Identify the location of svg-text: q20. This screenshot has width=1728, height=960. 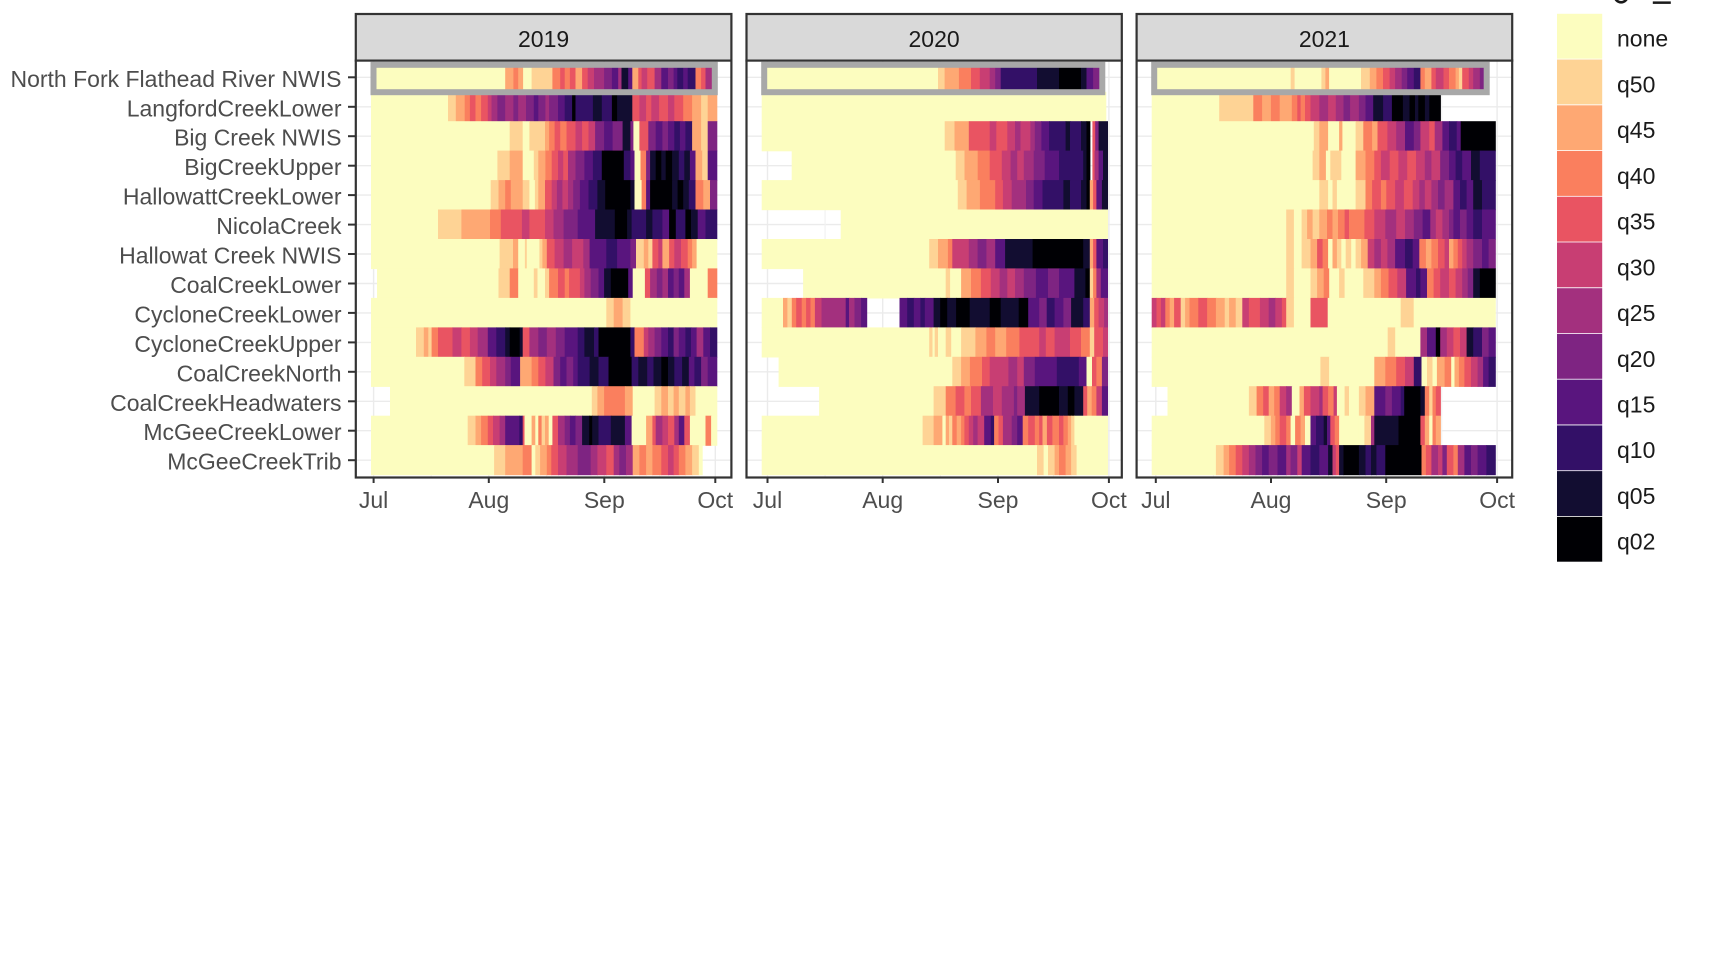
(1636, 359).